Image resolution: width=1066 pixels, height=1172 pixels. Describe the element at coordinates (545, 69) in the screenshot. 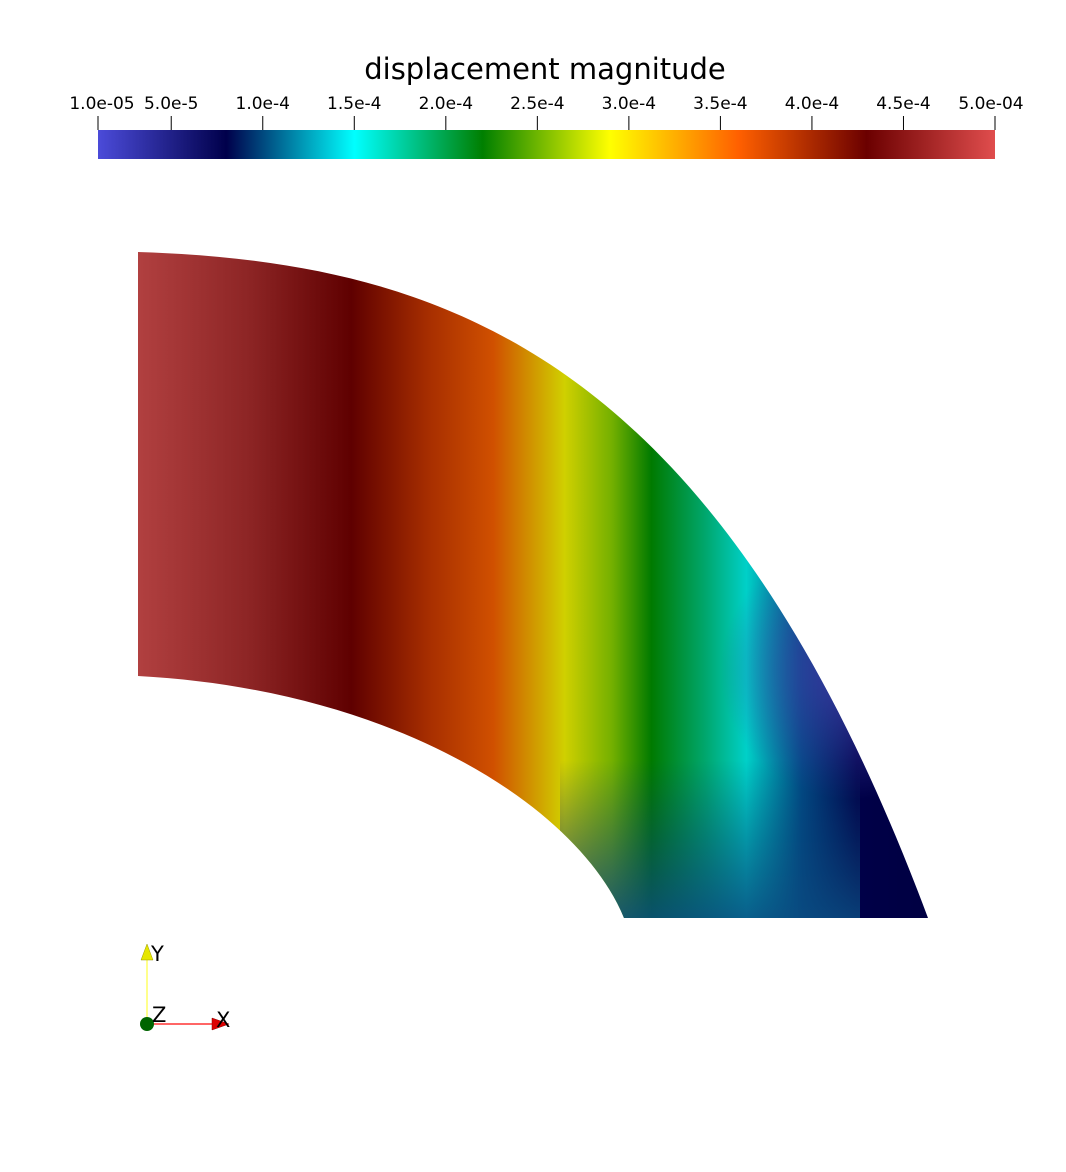

I see `scalar-bar-title: displacement magnitude` at that location.